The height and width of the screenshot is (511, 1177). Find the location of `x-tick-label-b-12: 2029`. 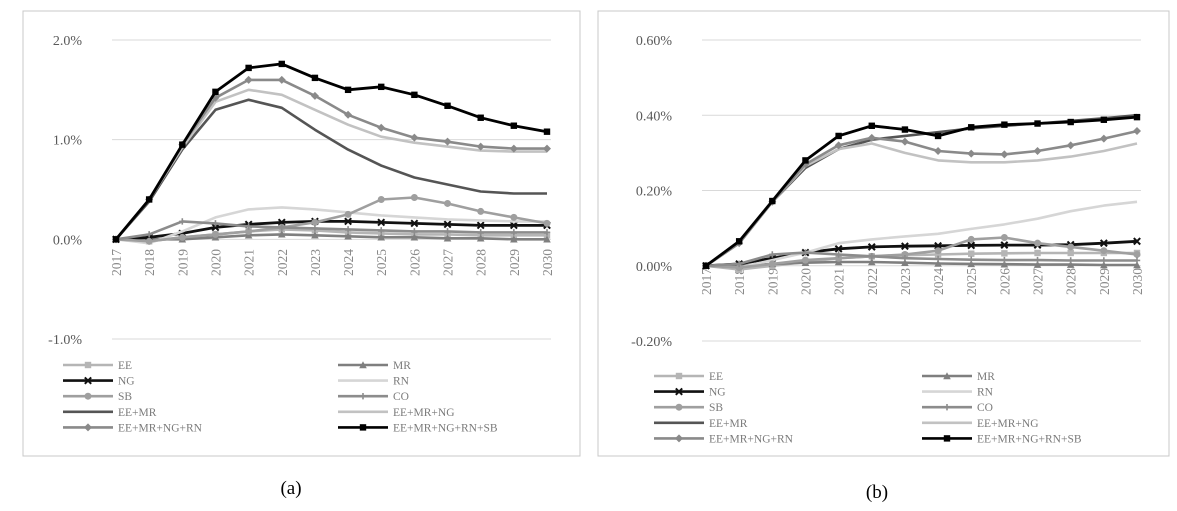

x-tick-label-b-12: 2029 is located at coordinates (1104, 281).